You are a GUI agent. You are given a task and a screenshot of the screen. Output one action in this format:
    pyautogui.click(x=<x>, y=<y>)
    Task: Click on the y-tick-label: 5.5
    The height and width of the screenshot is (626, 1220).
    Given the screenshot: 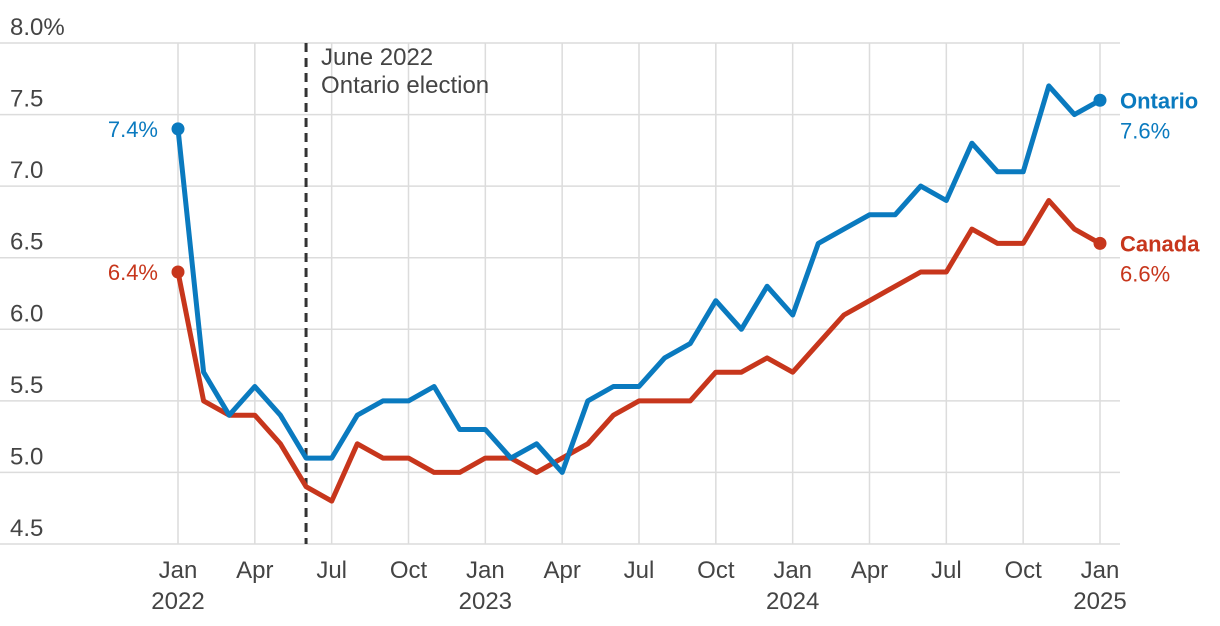 What is the action you would take?
    pyautogui.click(x=26, y=385)
    